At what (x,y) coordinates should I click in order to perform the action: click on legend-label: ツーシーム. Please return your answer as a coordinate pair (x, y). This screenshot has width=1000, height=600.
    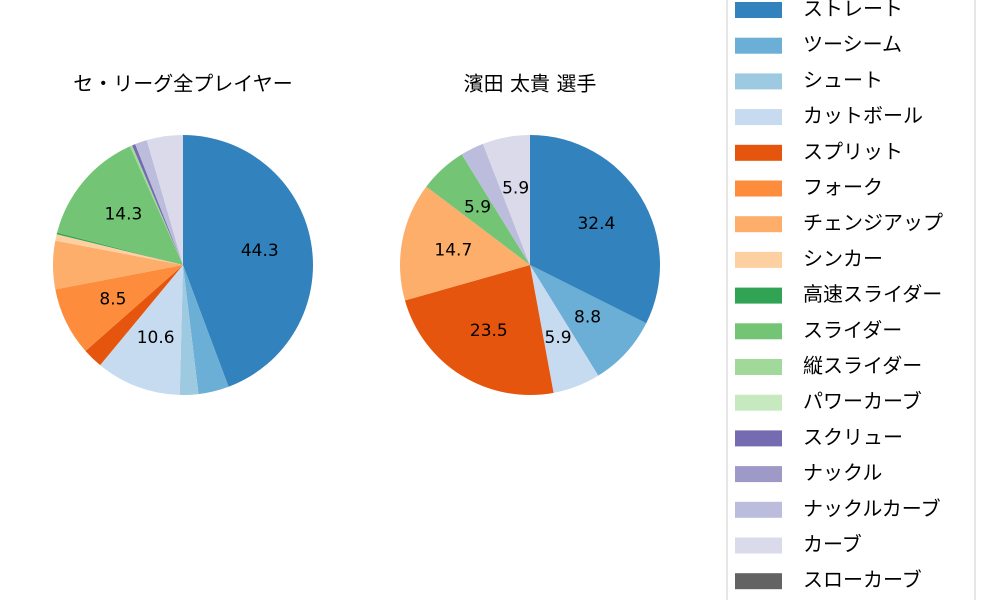
    Looking at the image, I should click on (852, 44).